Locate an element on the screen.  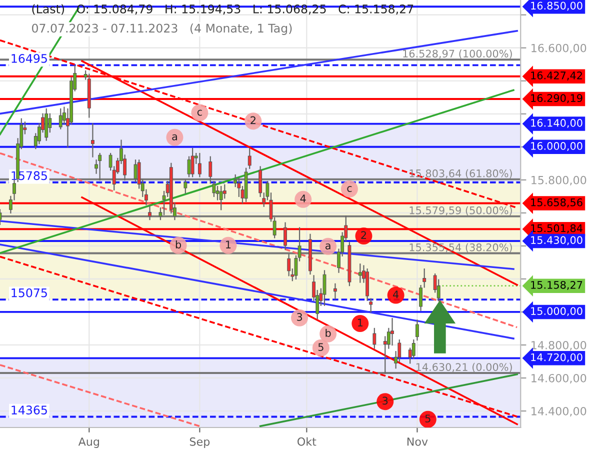
y-tick-label: 15.800,00 is located at coordinates (559, 181).